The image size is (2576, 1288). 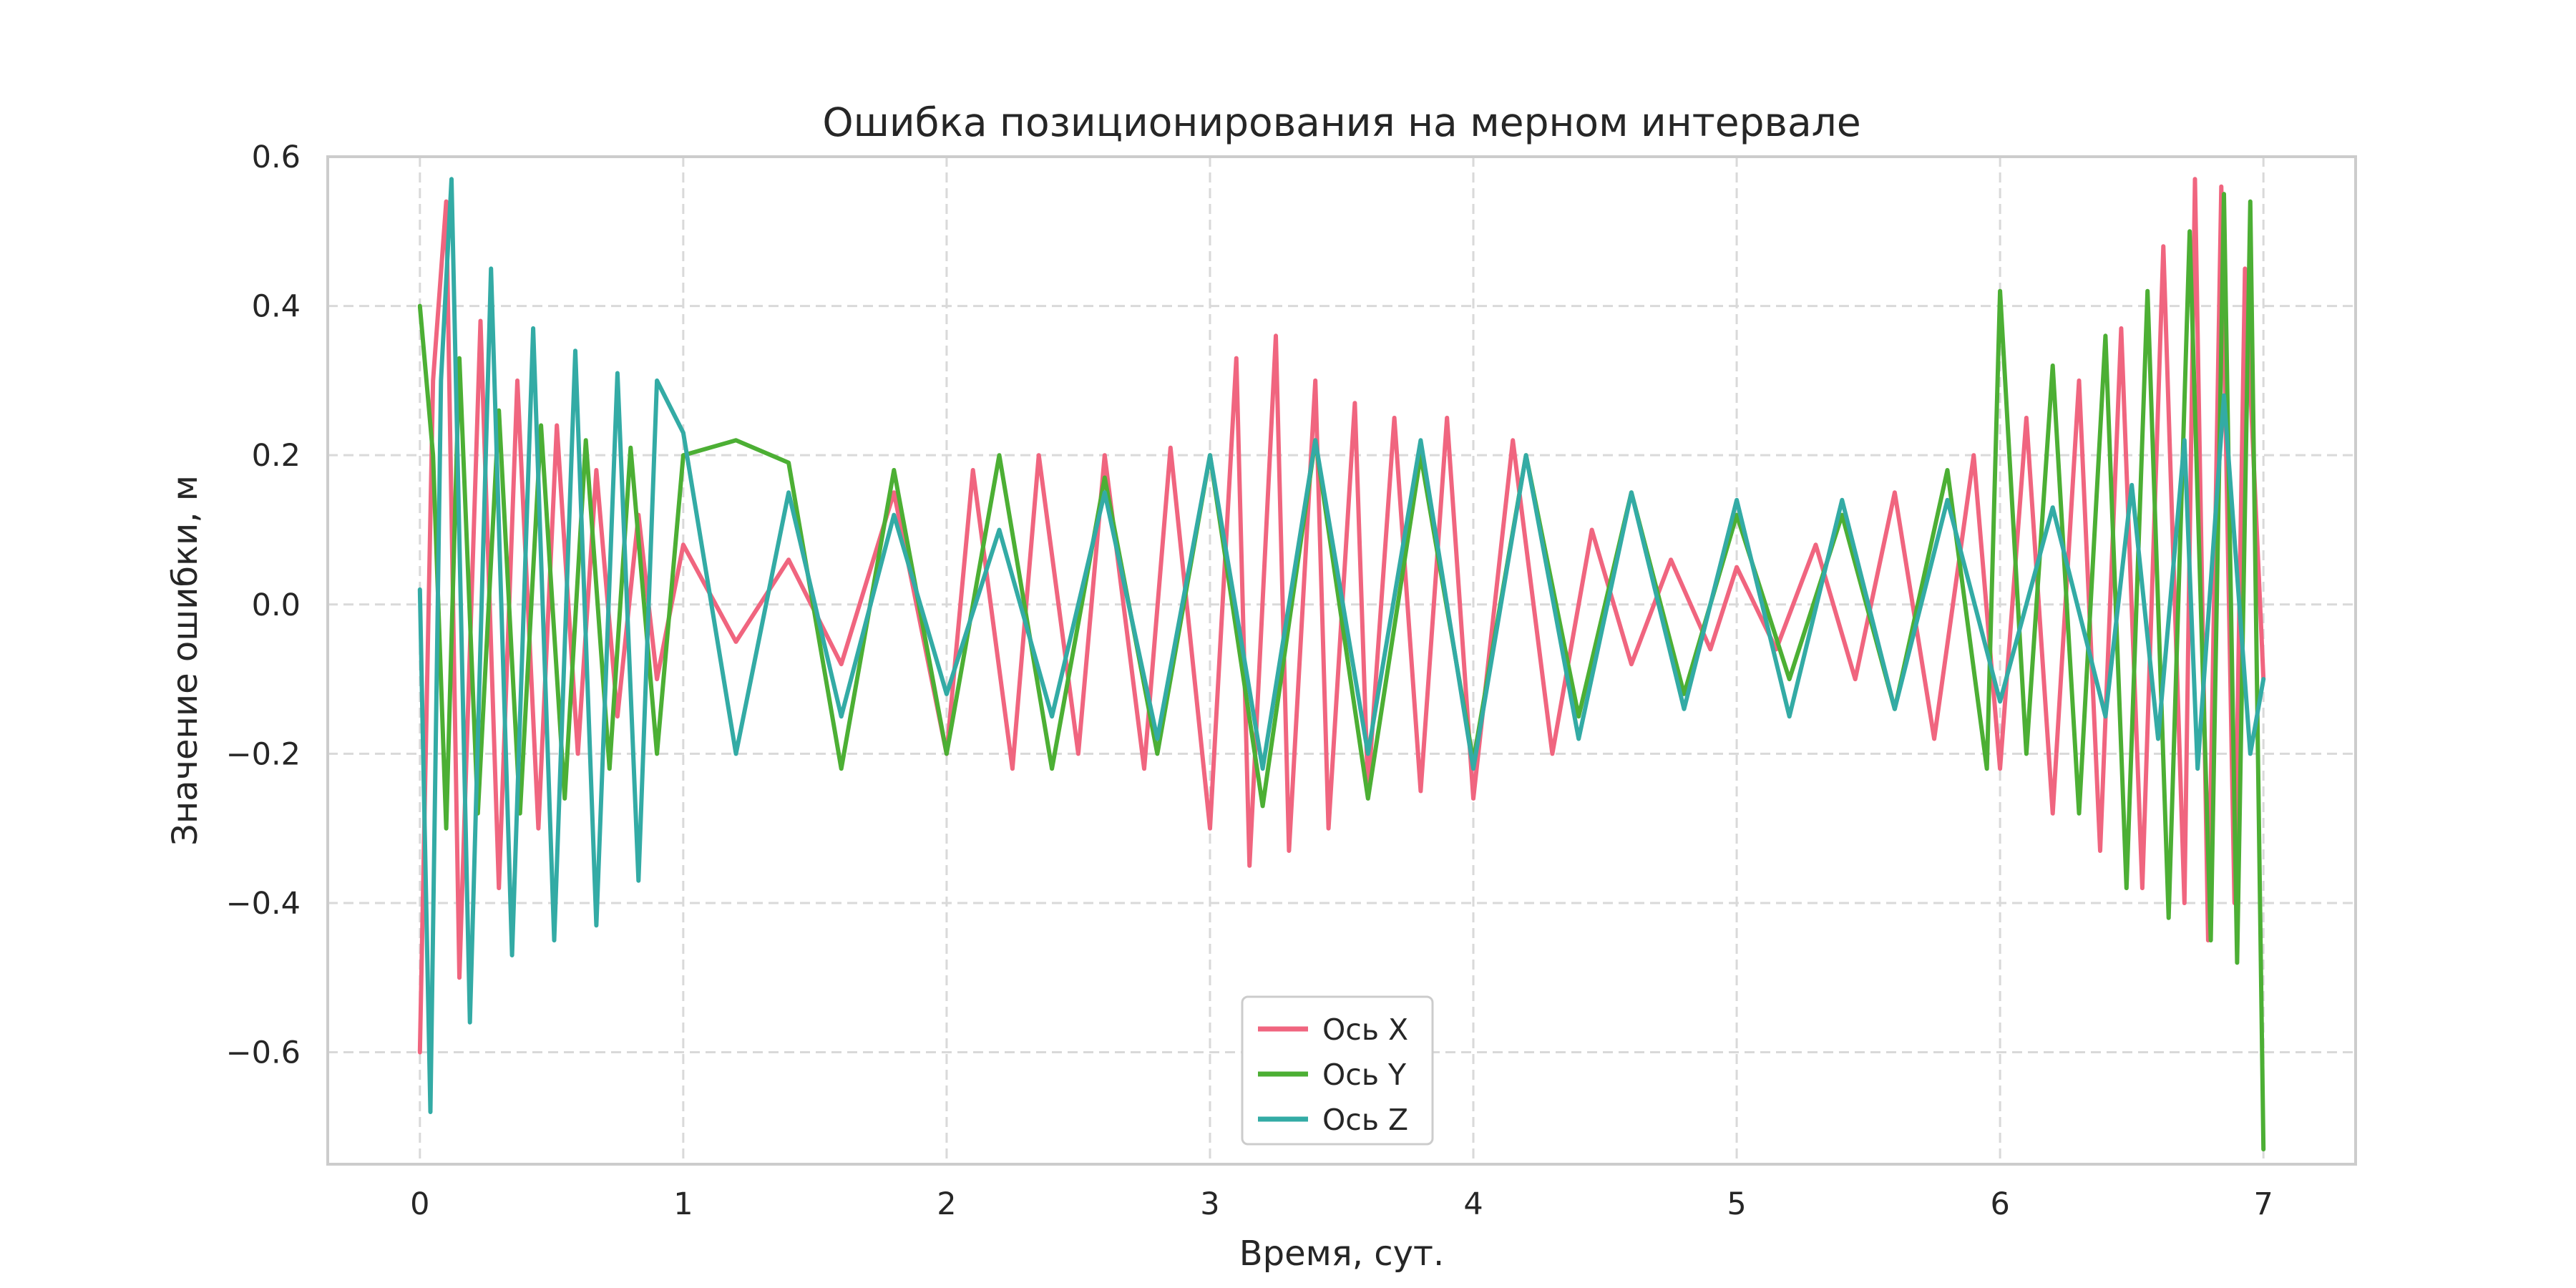 I want to click on x-axis-label: Время, сут., so click(x=1342, y=1254).